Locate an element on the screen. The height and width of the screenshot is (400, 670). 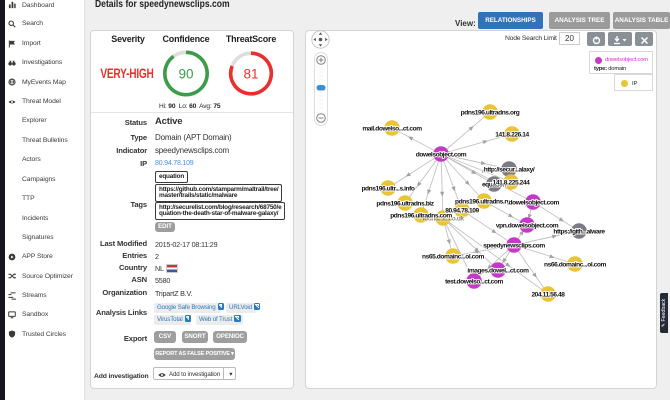
svg-text: dowelsobject.com is located at coordinates (441, 154).